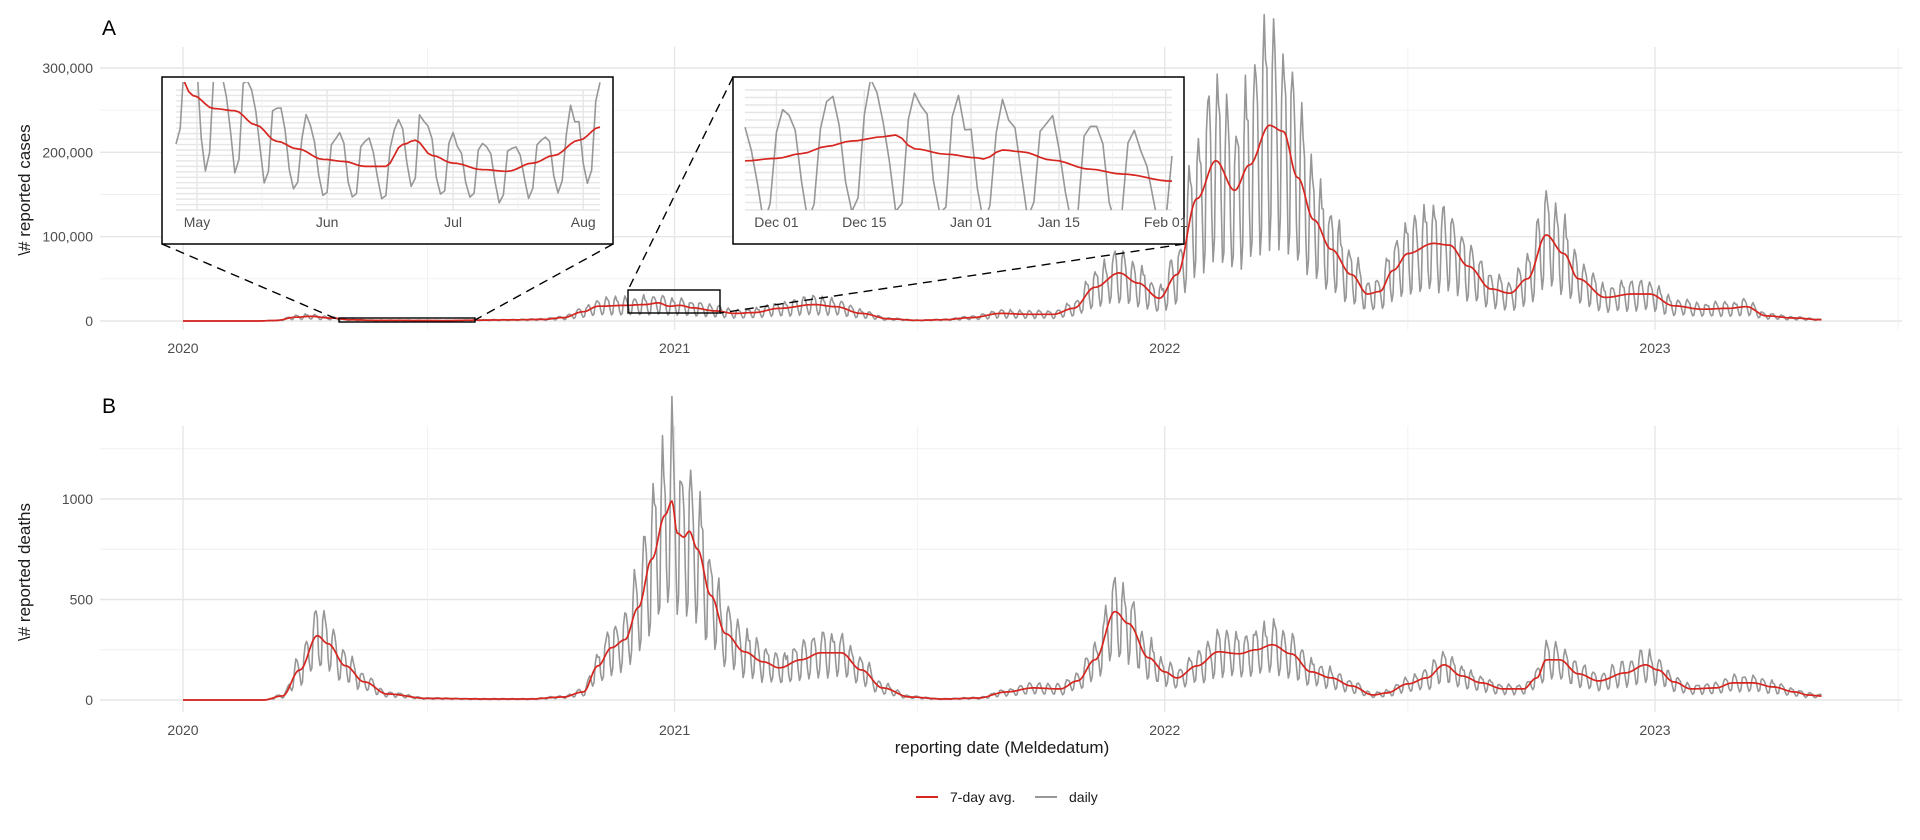  What do you see at coordinates (1166, 222) in the screenshot?
I see `inset-x-tick-label: Feb 01` at bounding box center [1166, 222].